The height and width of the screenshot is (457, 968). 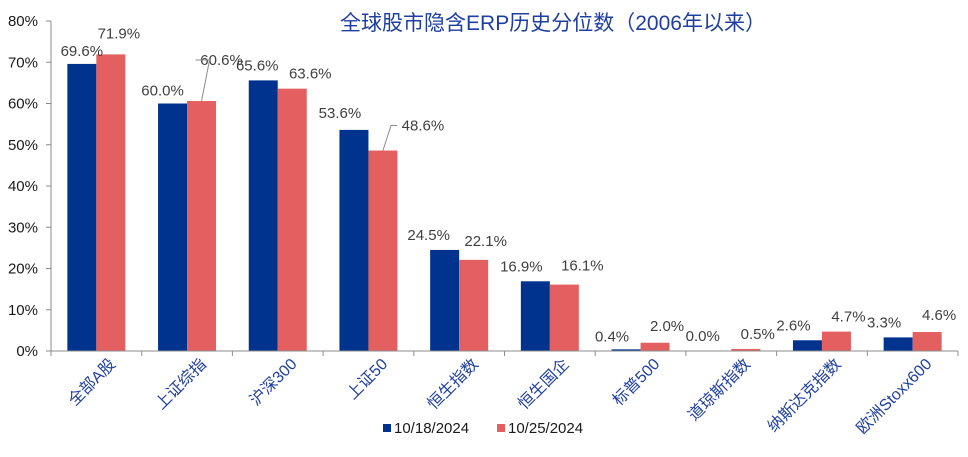 What do you see at coordinates (119, 33) in the screenshot?
I see `data-label: 71.9%` at bounding box center [119, 33].